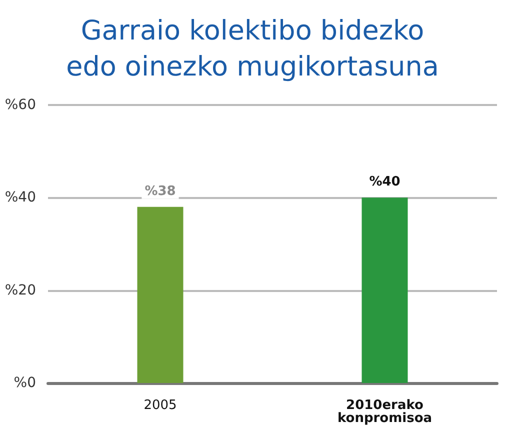  Describe the element at coordinates (160, 191) in the screenshot. I see `data-label: %38` at that location.